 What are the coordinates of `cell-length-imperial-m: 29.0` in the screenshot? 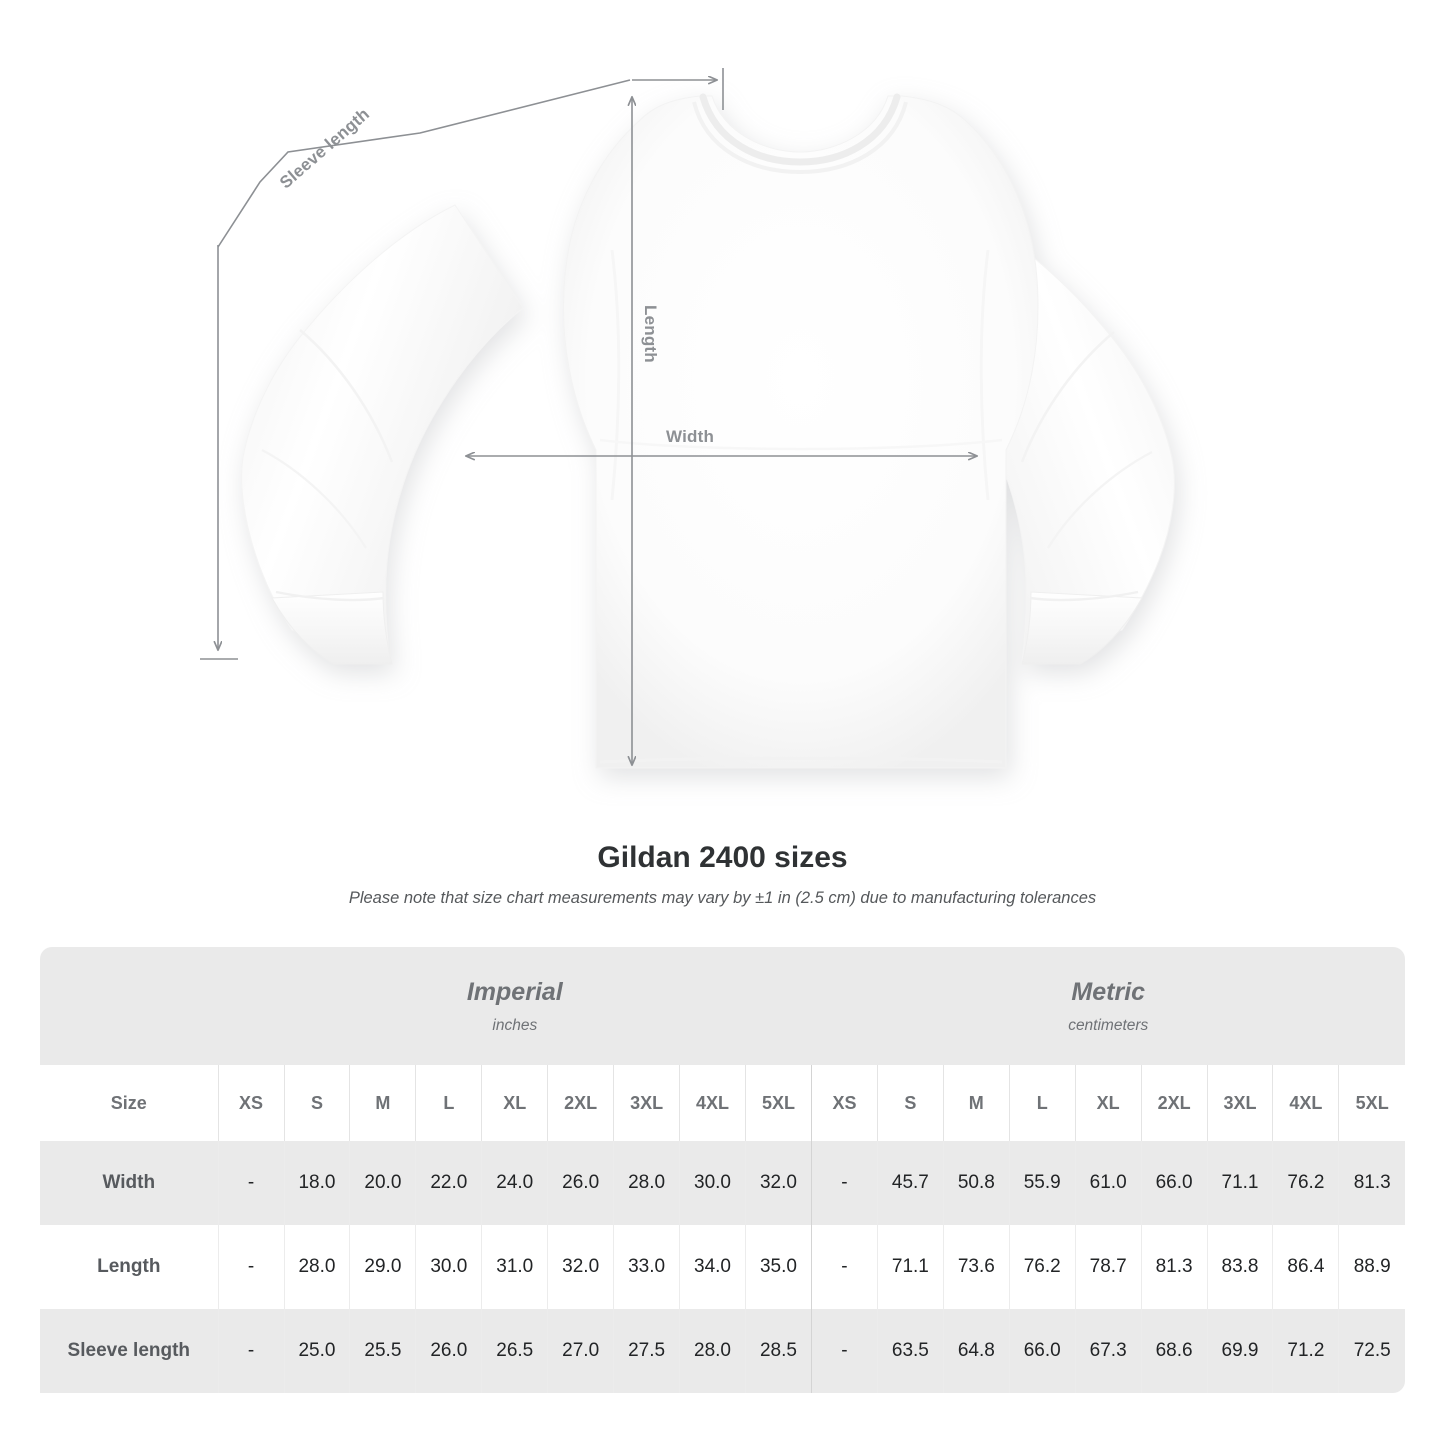 It's located at (382, 1267).